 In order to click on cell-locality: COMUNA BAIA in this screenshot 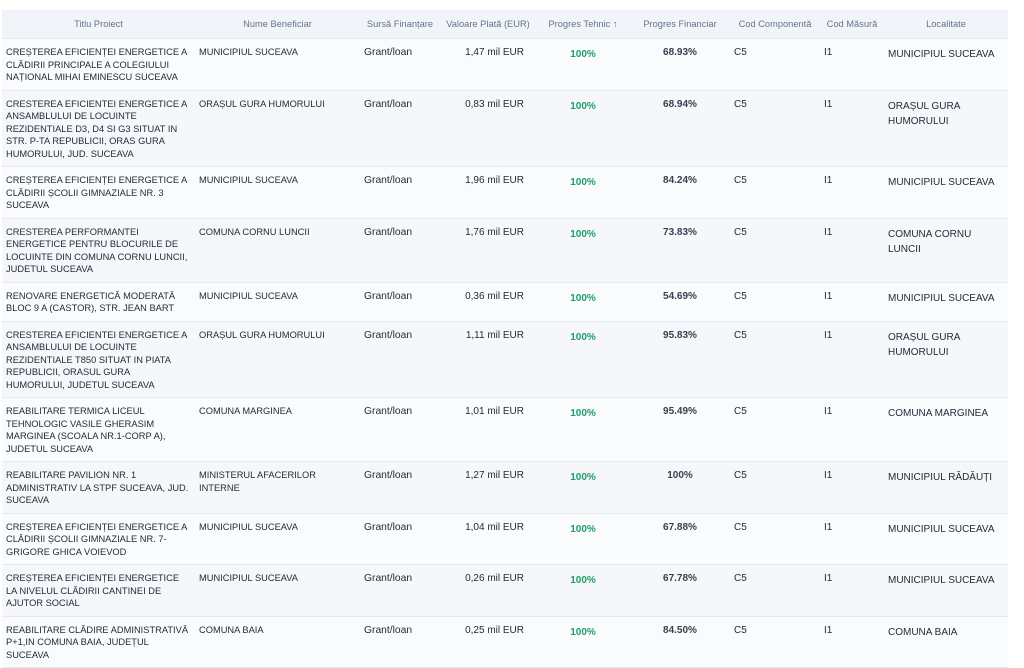, I will do `click(946, 642)`.